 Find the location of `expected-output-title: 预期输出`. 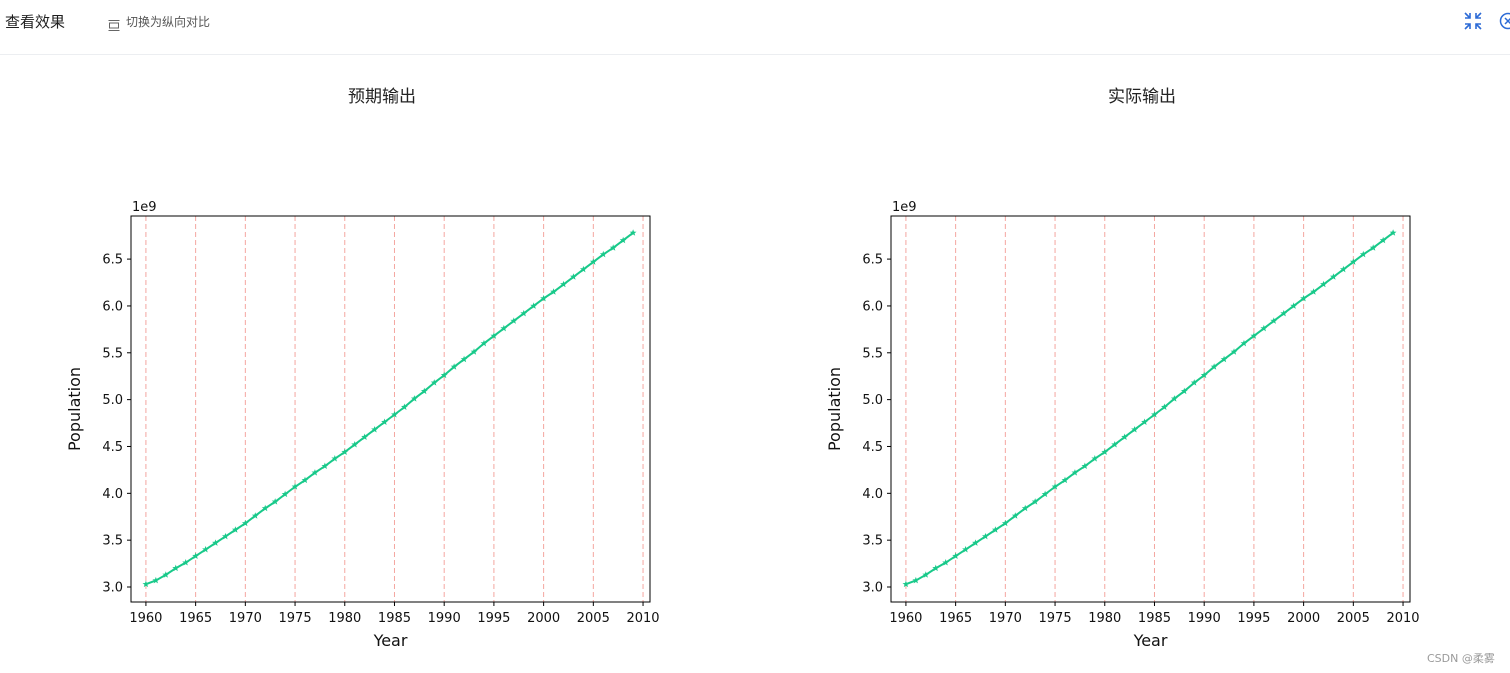

expected-output-title: 预期输出 is located at coordinates (382, 97).